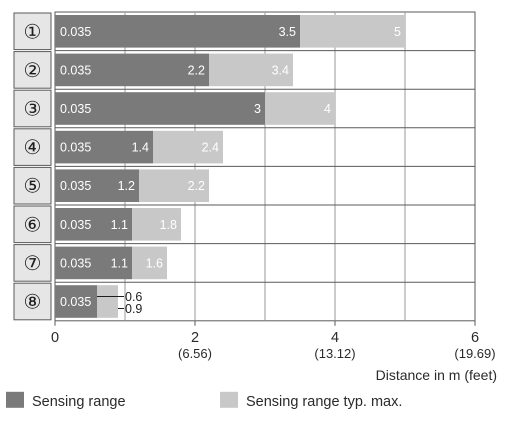  Describe the element at coordinates (196, 70) in the screenshot. I see `bar-value-label: 2.2` at that location.